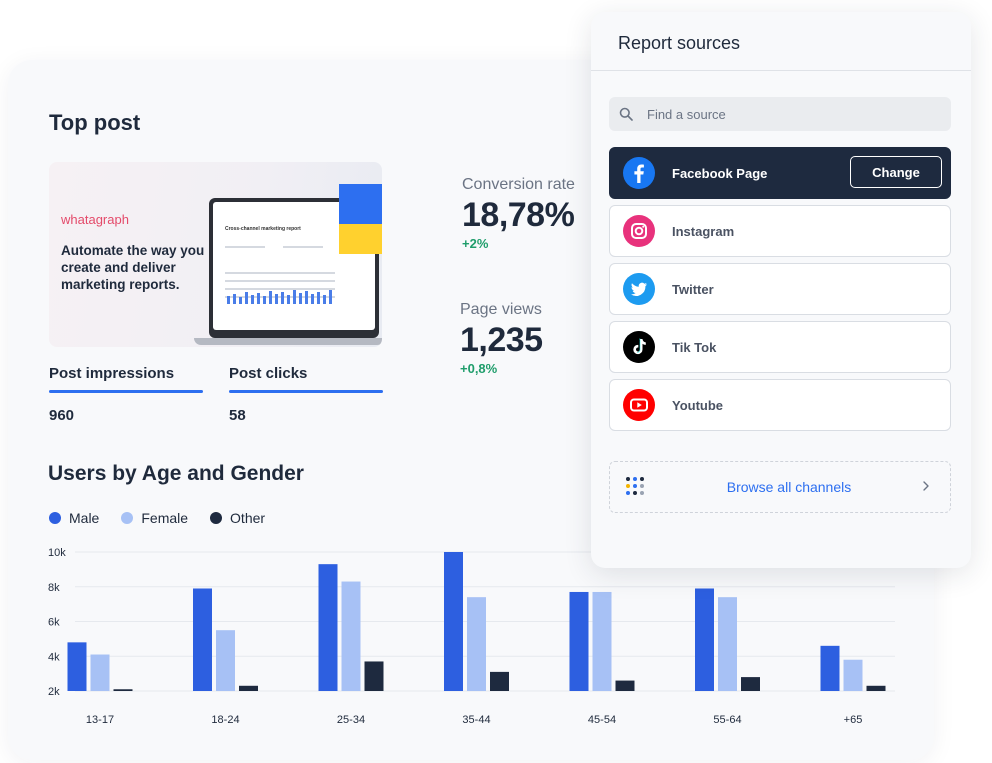 The height and width of the screenshot is (763, 992). Describe the element at coordinates (288, 341) in the screenshot. I see `laptop-base` at that location.